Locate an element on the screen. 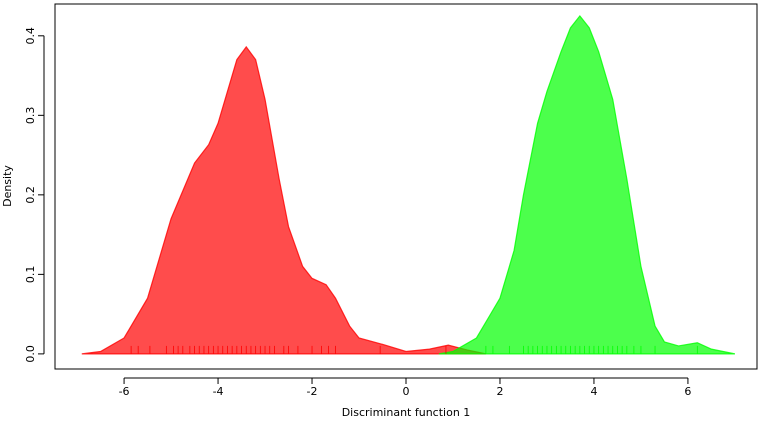 This screenshot has width=767, height=423. y-tick-label: 0.4 is located at coordinates (30, 36).